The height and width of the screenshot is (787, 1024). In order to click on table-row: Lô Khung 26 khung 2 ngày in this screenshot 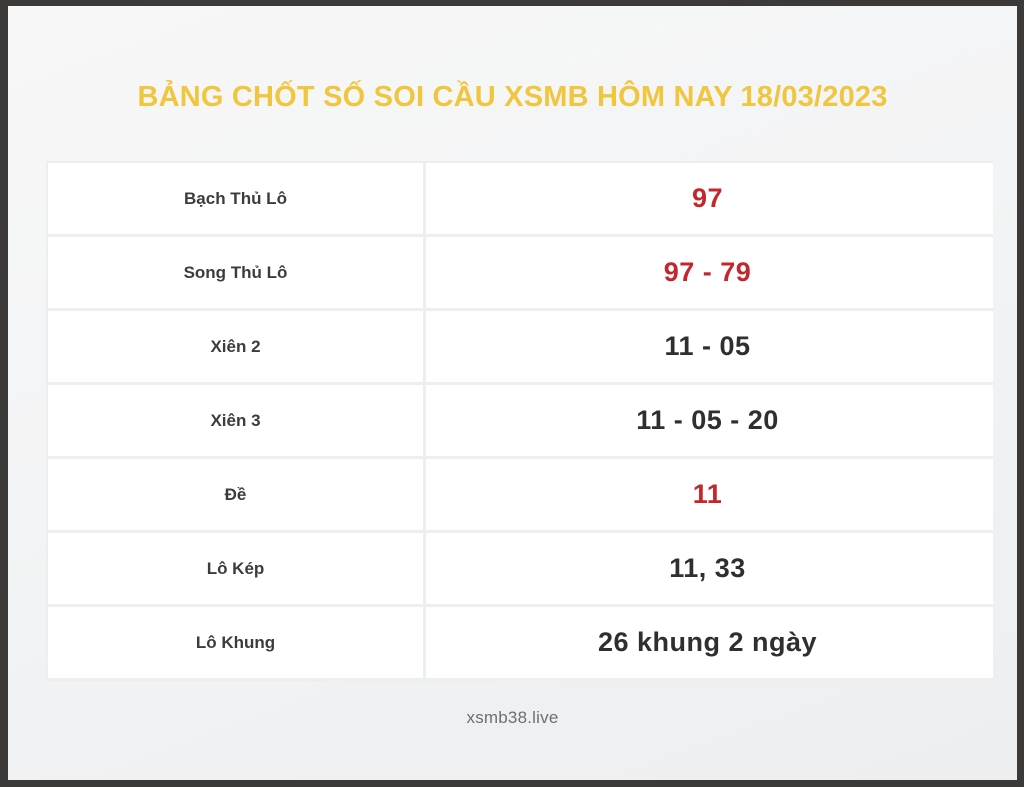, I will do `click(520, 644)`.